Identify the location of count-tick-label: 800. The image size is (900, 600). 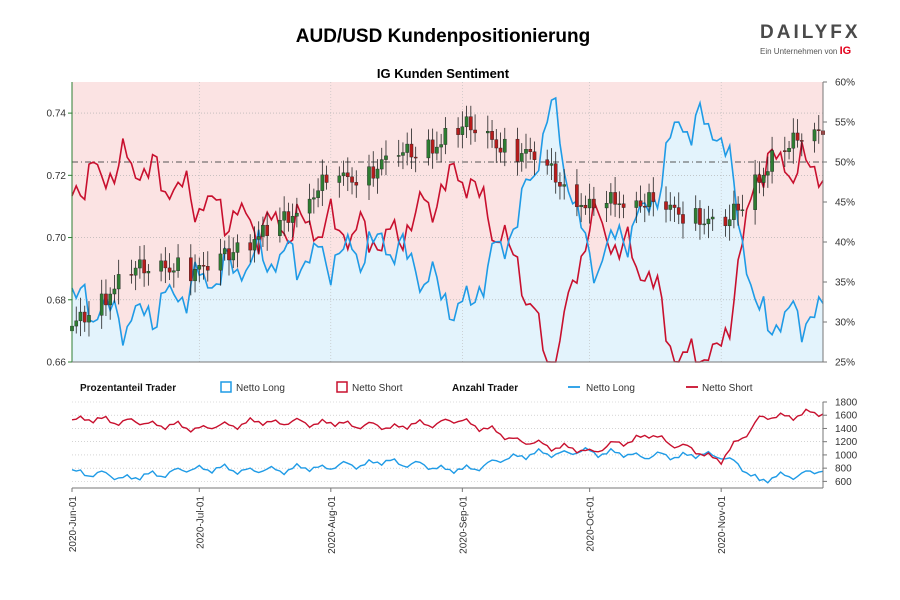
(843, 469).